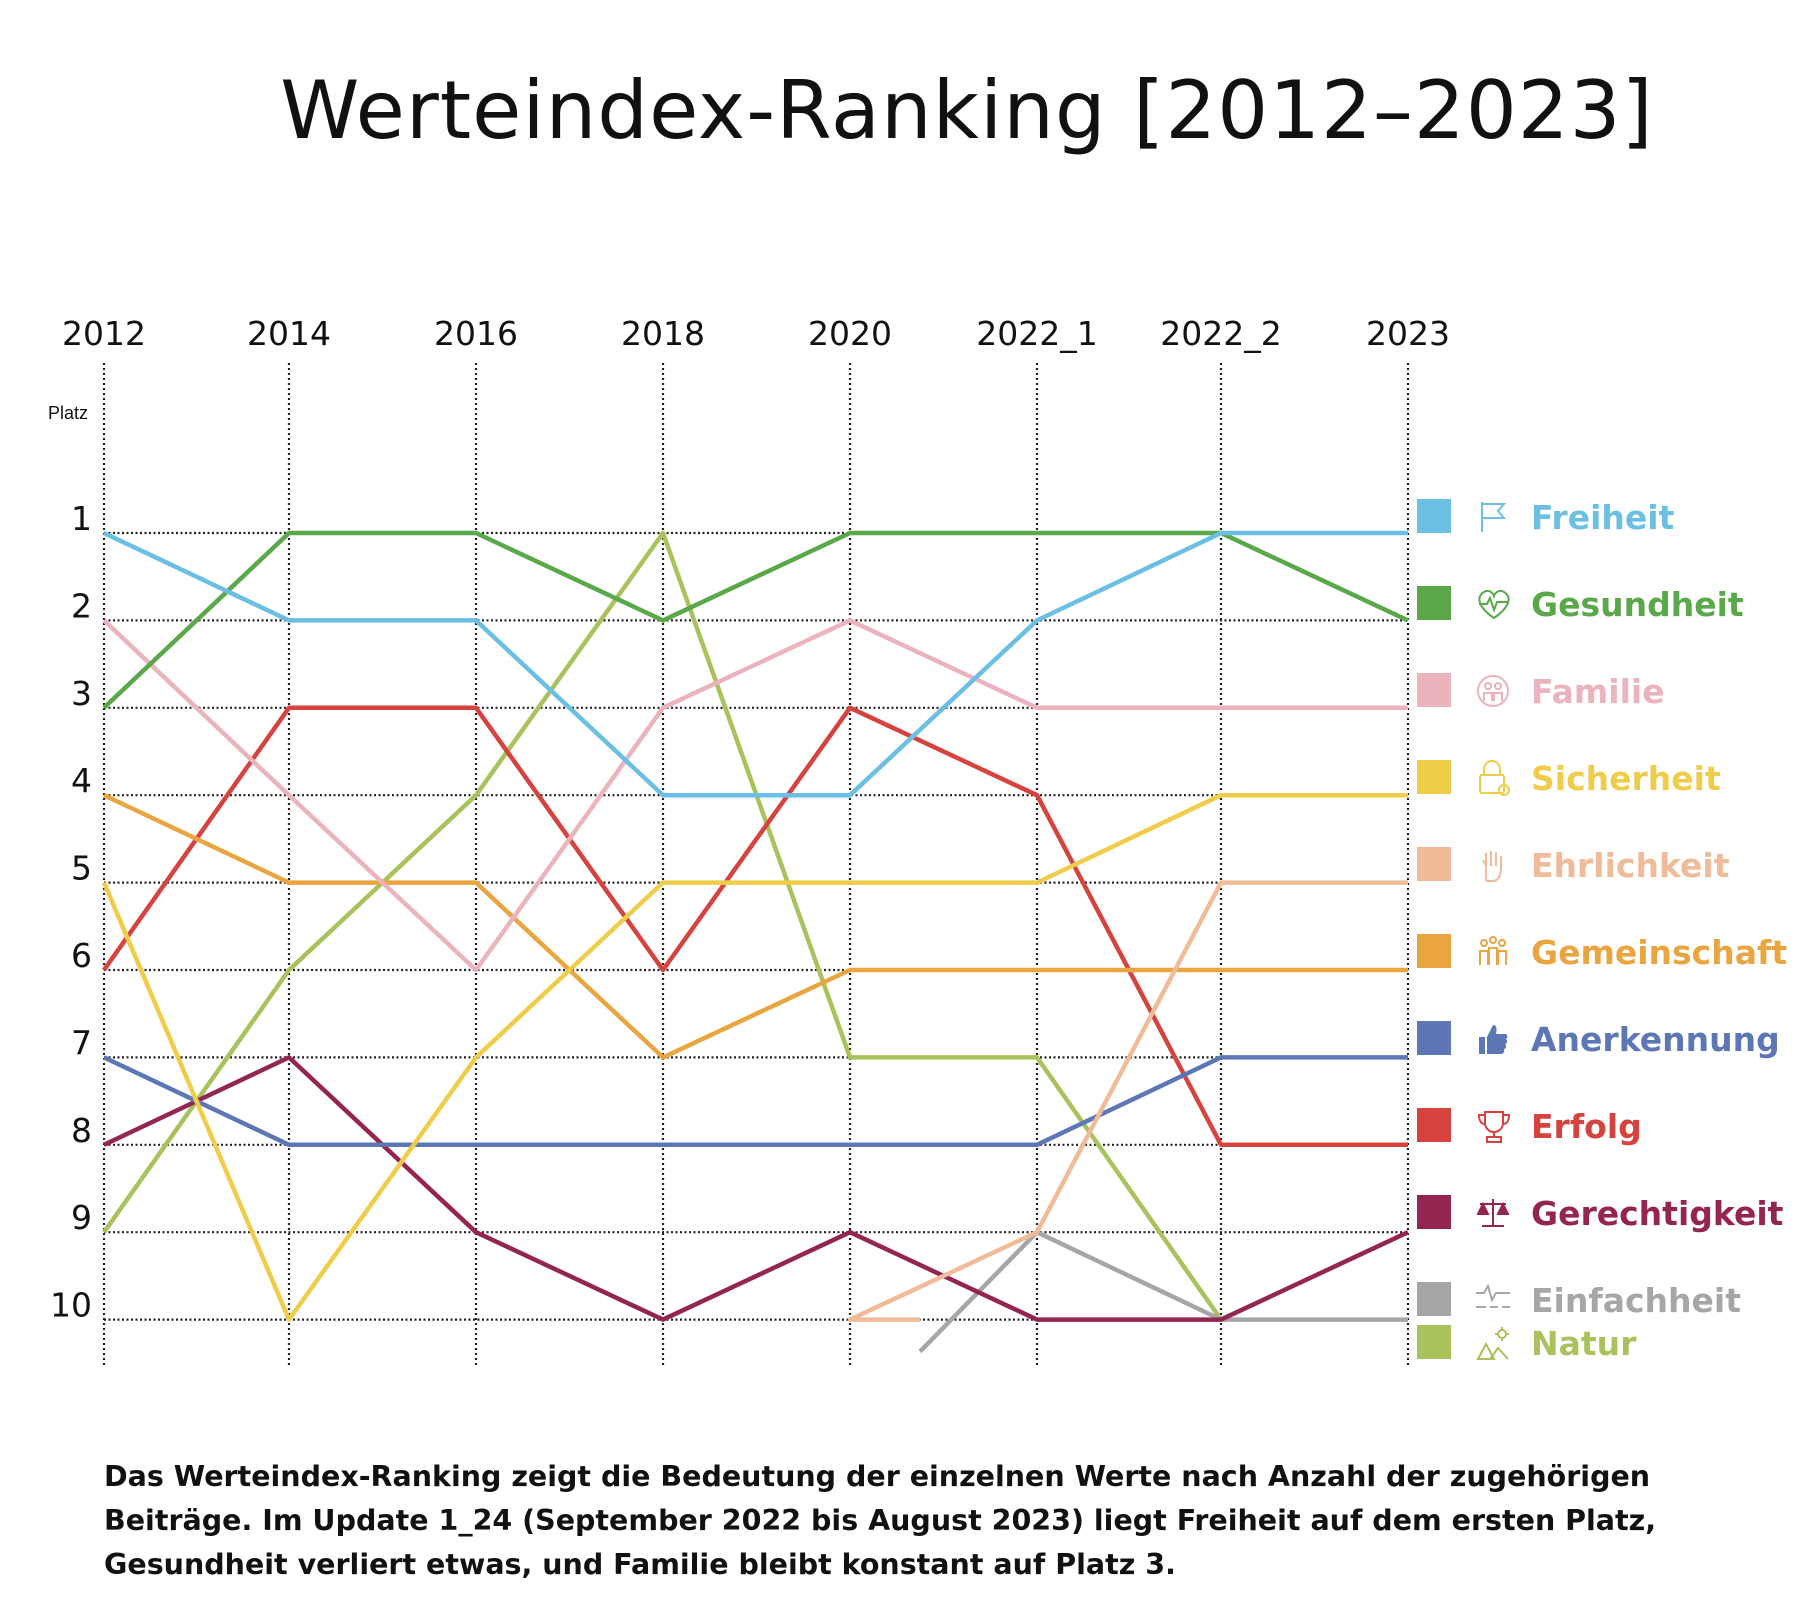  I want to click on legend-label: Gerechtigkeit, so click(1657, 1213).